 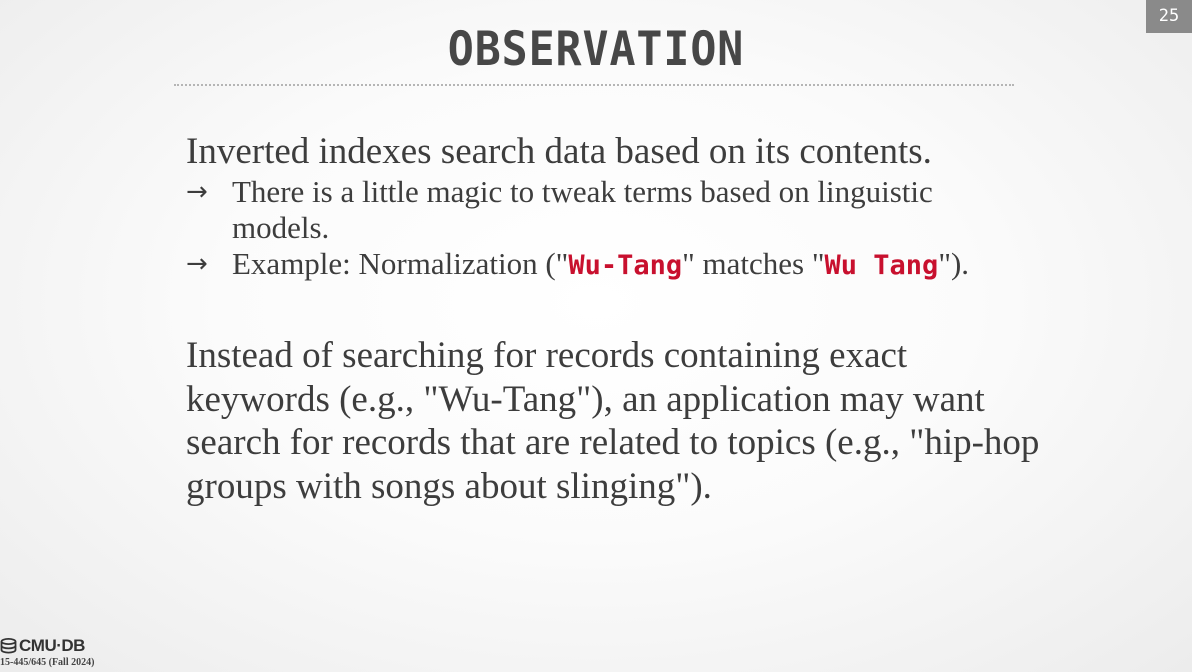 What do you see at coordinates (1169, 16) in the screenshot?
I see `slide-number: 25` at bounding box center [1169, 16].